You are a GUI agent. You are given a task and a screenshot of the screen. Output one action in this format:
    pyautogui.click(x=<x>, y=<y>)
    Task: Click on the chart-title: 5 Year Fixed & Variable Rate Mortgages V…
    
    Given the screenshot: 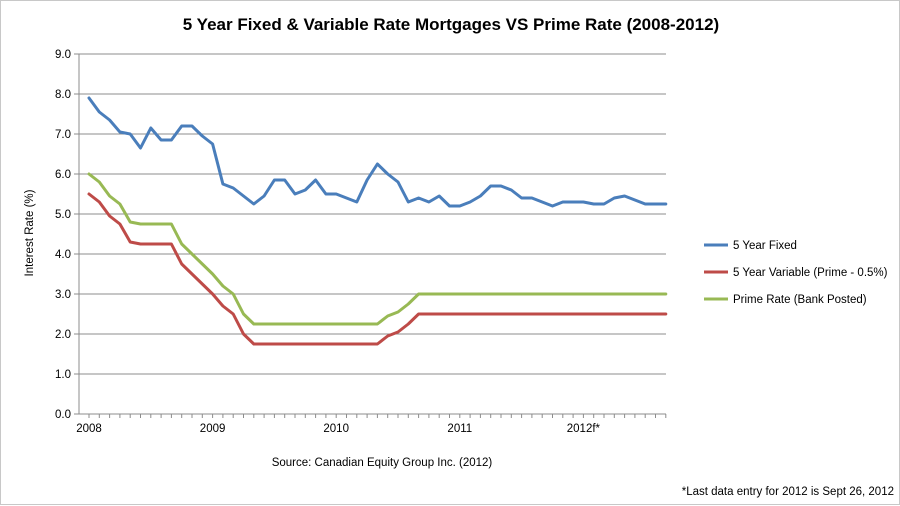 What is the action you would take?
    pyautogui.click(x=451, y=24)
    